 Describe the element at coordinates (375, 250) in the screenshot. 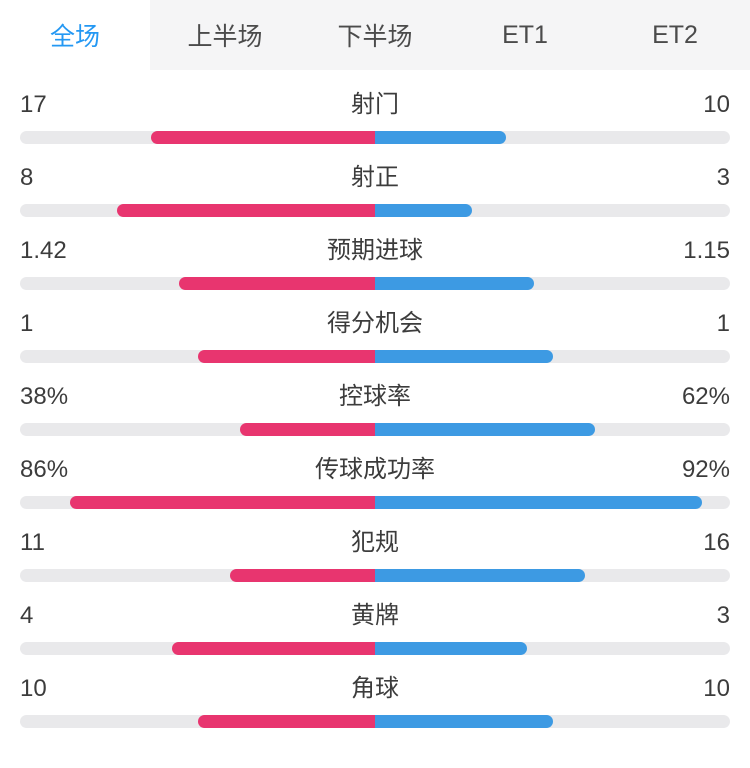

I see `stat-label: 预期进球` at that location.